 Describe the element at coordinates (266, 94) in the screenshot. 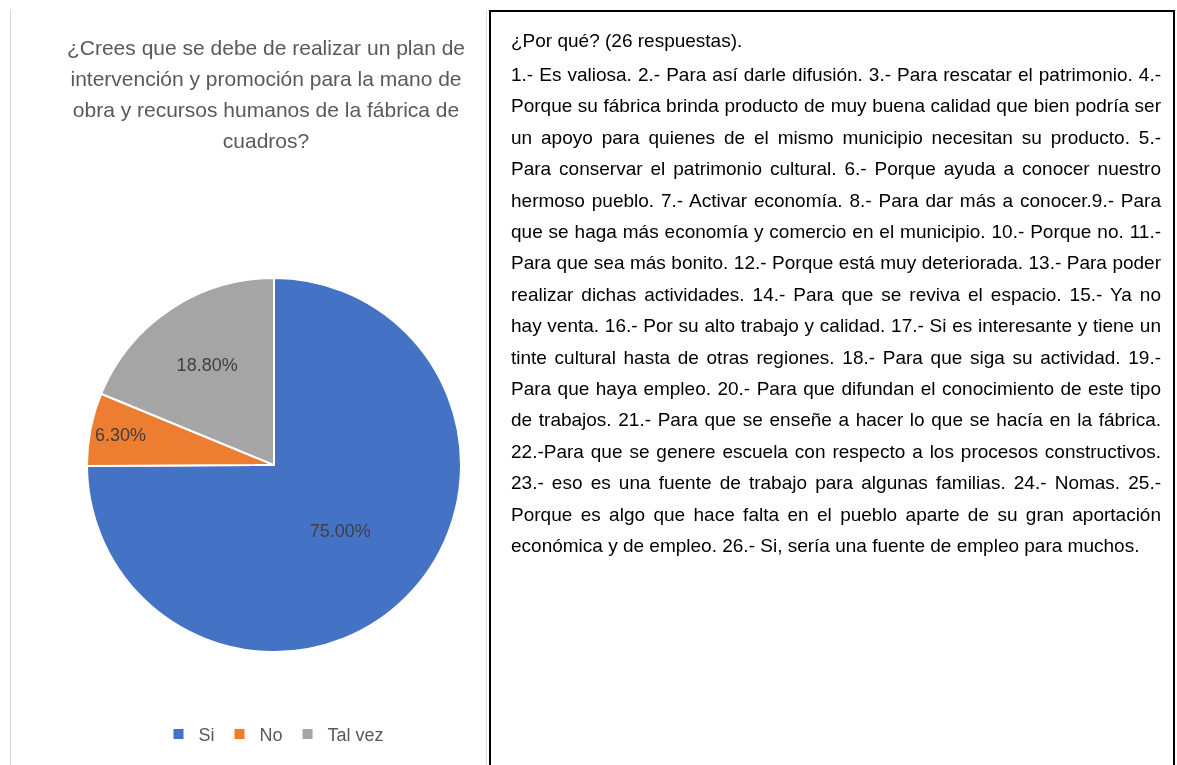

I see `chart-title: ¿Crees que se debe de realizar un plan de intervención y promoción para la mano de obra y recursos humanos de la fábrica de cuadros?` at that location.